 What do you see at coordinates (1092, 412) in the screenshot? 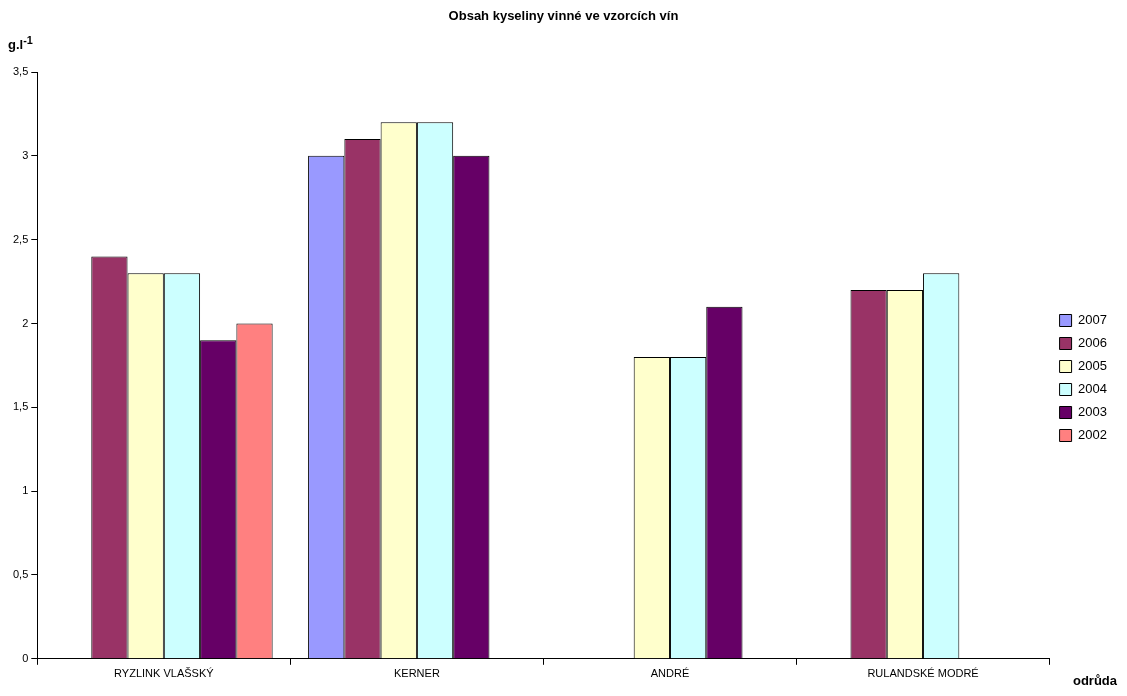
I see `legend-label: 2003` at bounding box center [1092, 412].